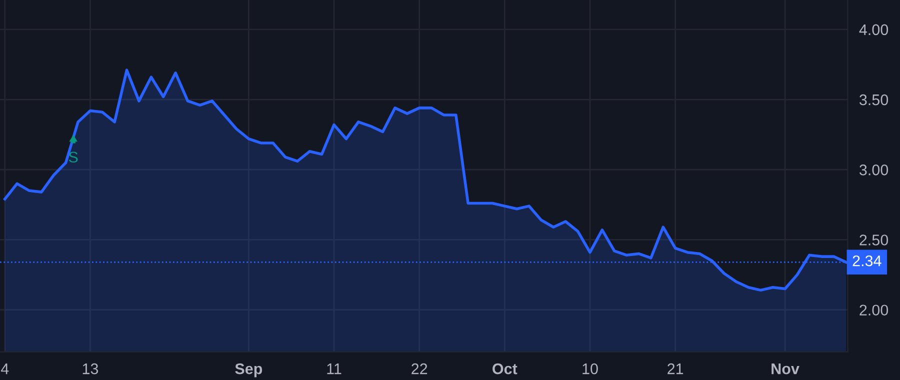  What do you see at coordinates (334, 369) in the screenshot?
I see `x-tick-label: 11` at bounding box center [334, 369].